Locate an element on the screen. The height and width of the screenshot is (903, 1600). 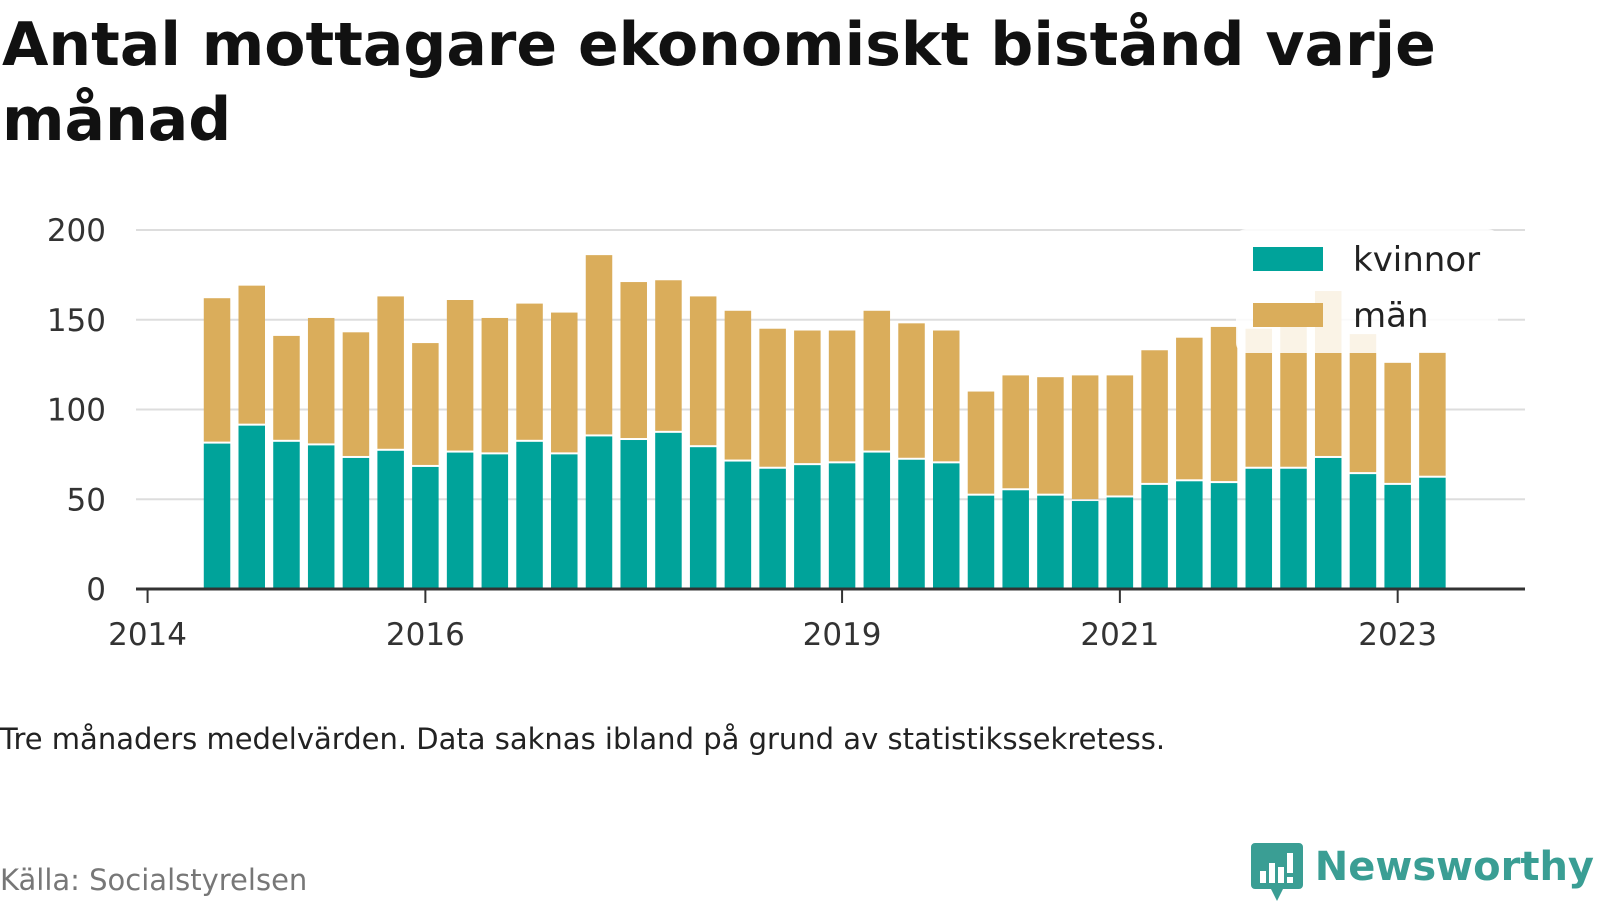
brand-name: Newsworthy is located at coordinates (1454, 867).